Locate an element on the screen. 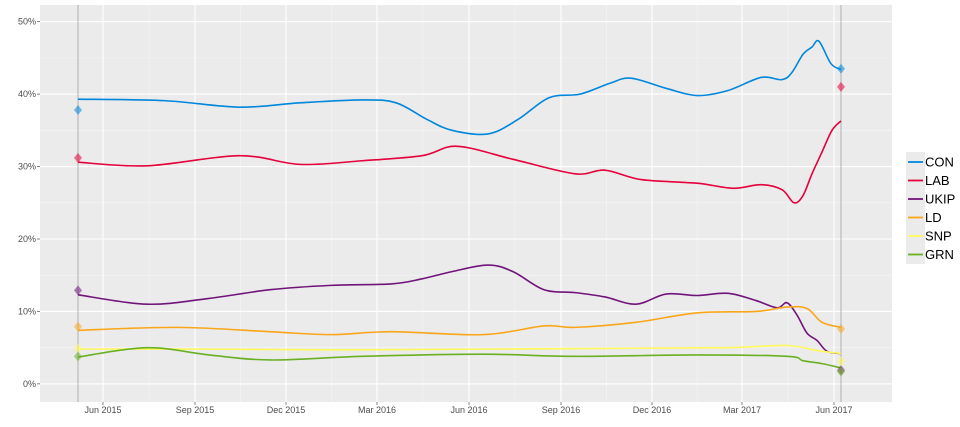  y-axis: 0% 10% 20% 30% 40% 50% is located at coordinates (29, 203).